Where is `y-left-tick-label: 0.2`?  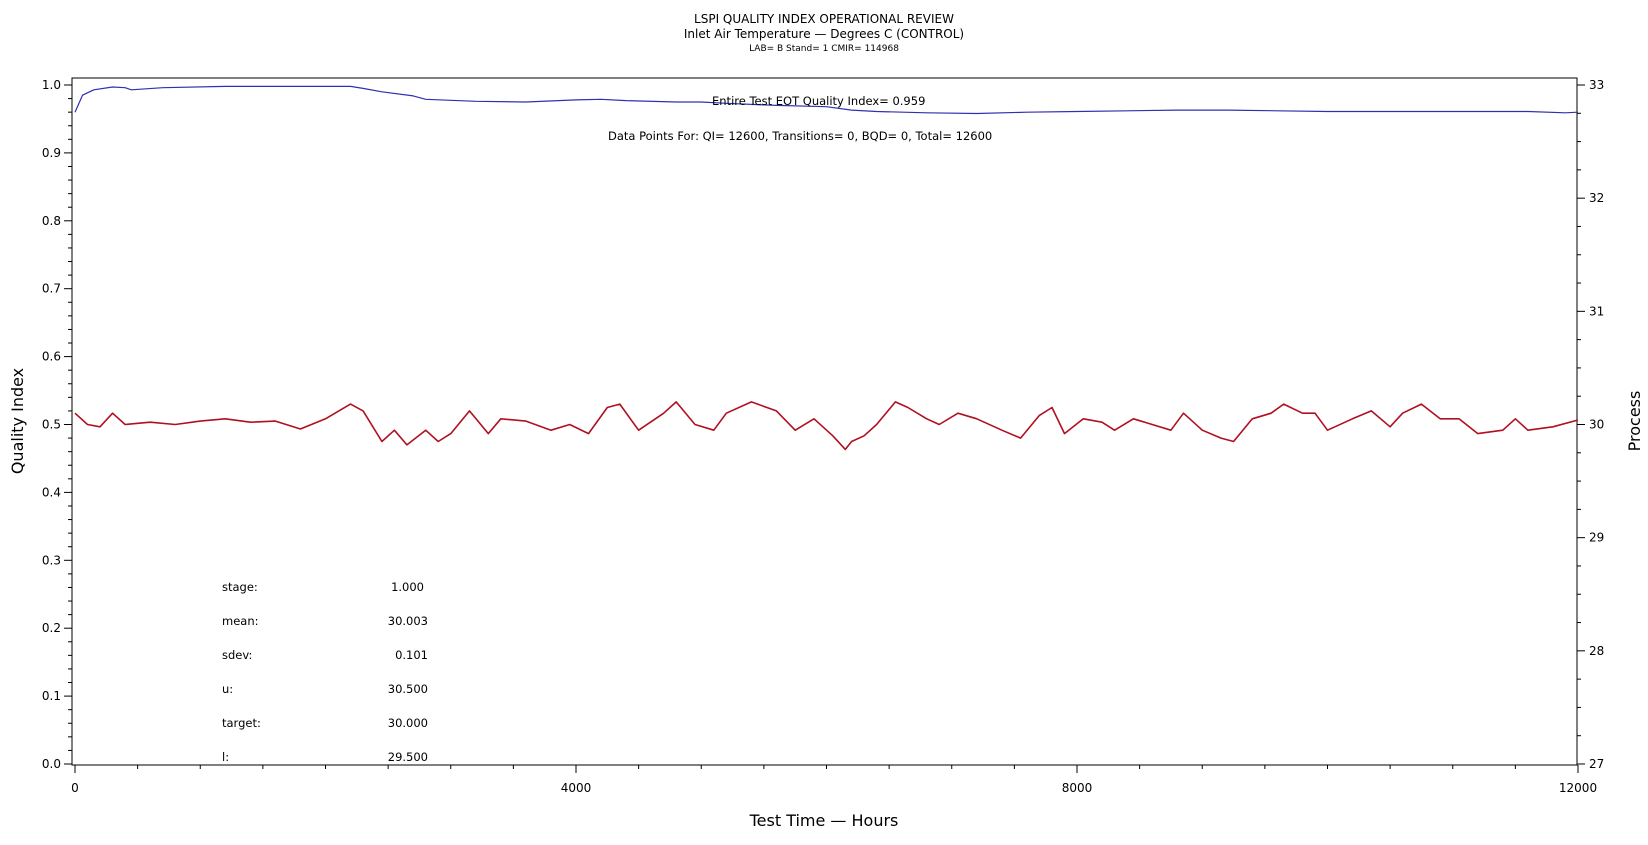 y-left-tick-label: 0.2 is located at coordinates (51, 628).